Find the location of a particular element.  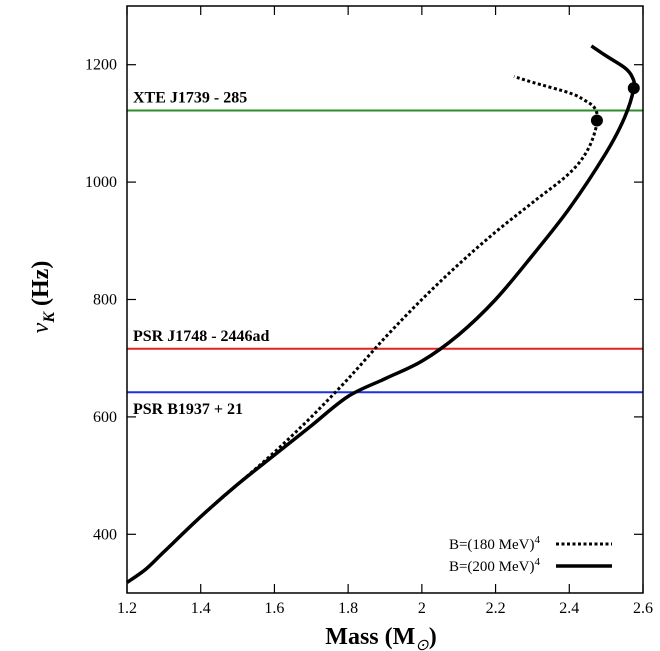

y-tick-label: 600 is located at coordinates (105, 417).